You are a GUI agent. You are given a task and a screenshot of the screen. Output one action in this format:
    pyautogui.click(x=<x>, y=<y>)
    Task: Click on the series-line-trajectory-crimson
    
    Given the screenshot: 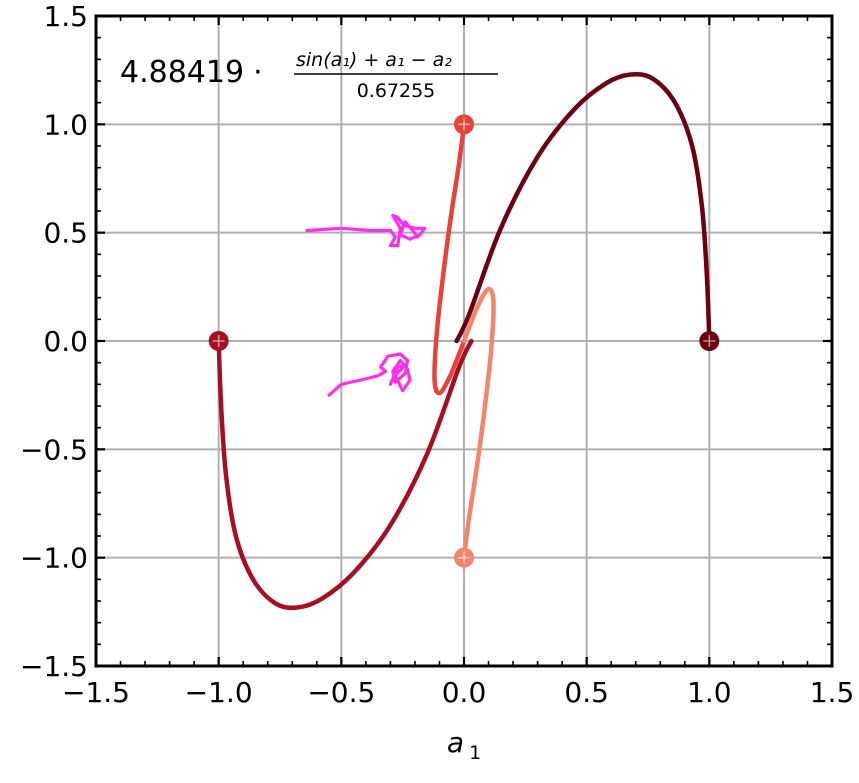 What is the action you would take?
    pyautogui.click(x=345, y=474)
    